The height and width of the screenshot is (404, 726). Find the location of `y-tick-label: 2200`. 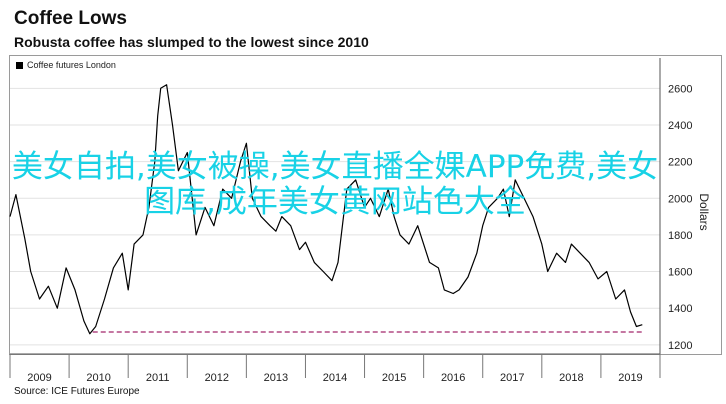

y-tick-label: 2200 is located at coordinates (680, 163).